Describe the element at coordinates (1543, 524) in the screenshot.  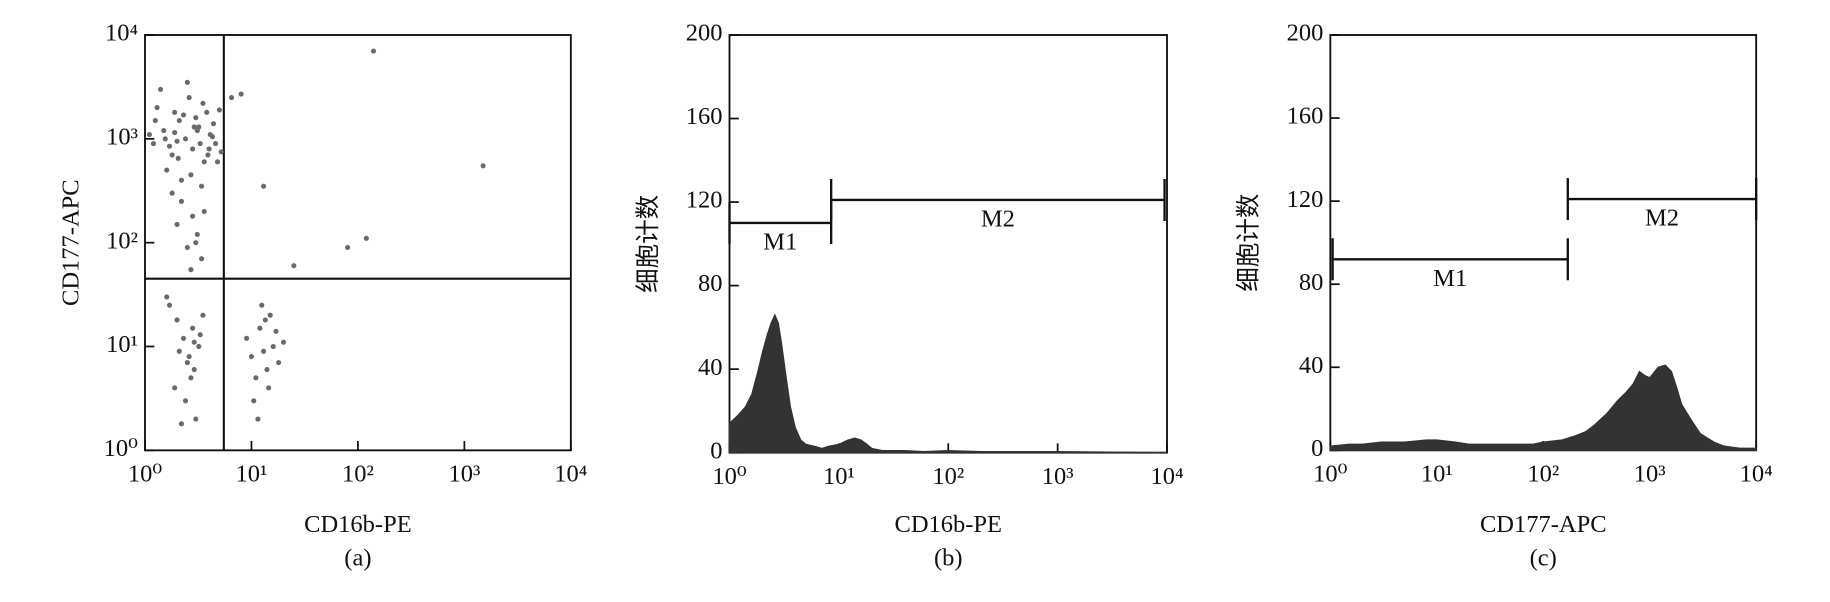
I see `x-axis-label: CD177-APC` at that location.